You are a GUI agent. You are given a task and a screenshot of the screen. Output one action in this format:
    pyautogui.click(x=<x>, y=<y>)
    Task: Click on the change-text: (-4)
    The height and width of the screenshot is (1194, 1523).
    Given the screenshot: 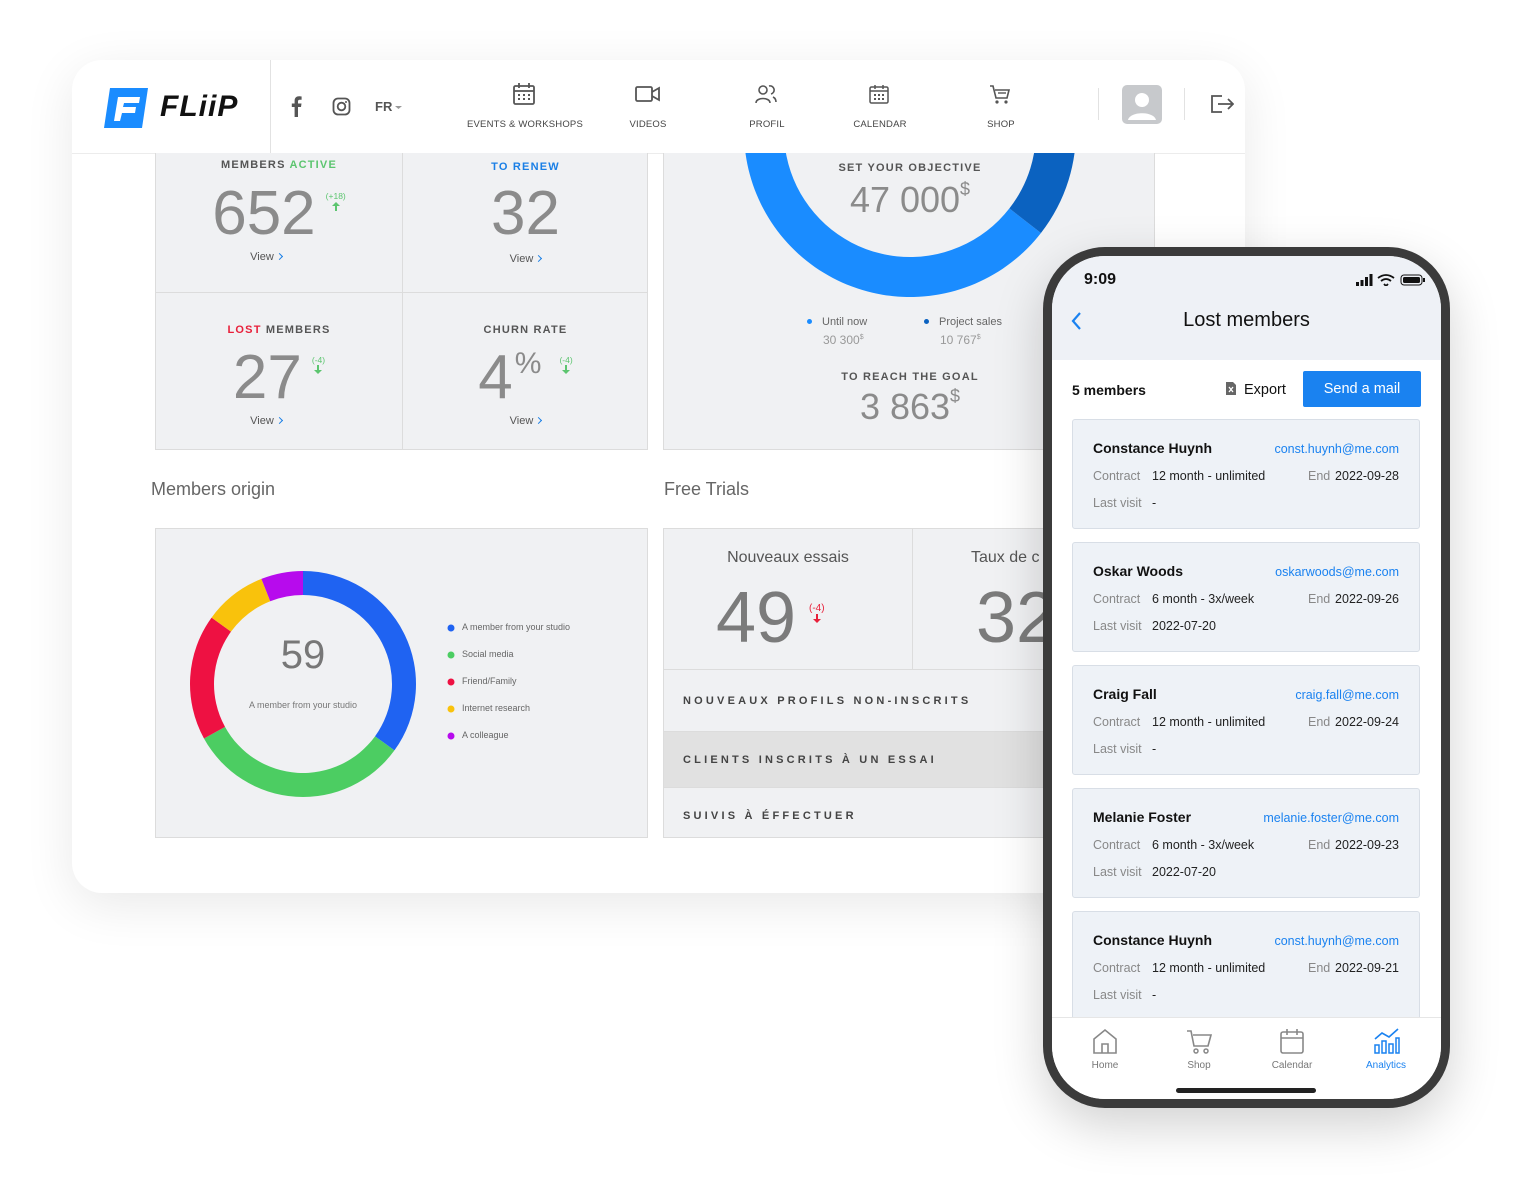 What is the action you would take?
    pyautogui.click(x=566, y=360)
    